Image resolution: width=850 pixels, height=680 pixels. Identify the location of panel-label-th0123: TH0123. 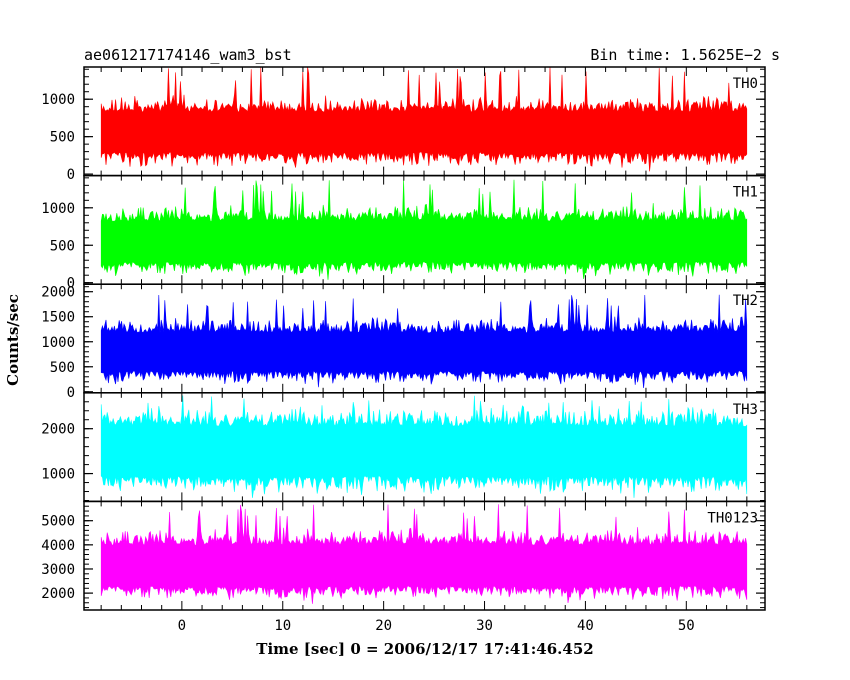
(732, 518).